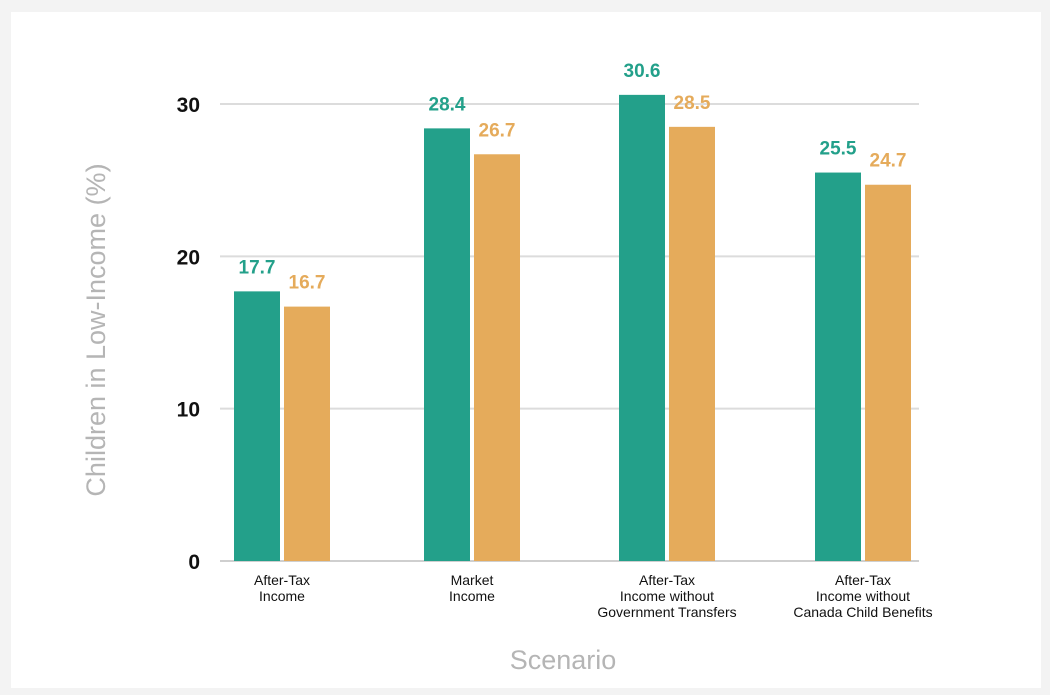 This screenshot has height=695, width=1050. Describe the element at coordinates (188, 410) in the screenshot. I see `y-tick-label: 10` at that location.